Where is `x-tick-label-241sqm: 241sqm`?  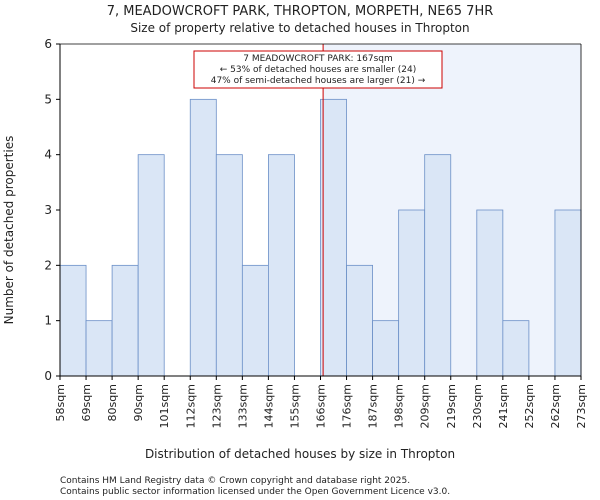
x-tick-label-241sqm: 241sqm is located at coordinates (503, 406).